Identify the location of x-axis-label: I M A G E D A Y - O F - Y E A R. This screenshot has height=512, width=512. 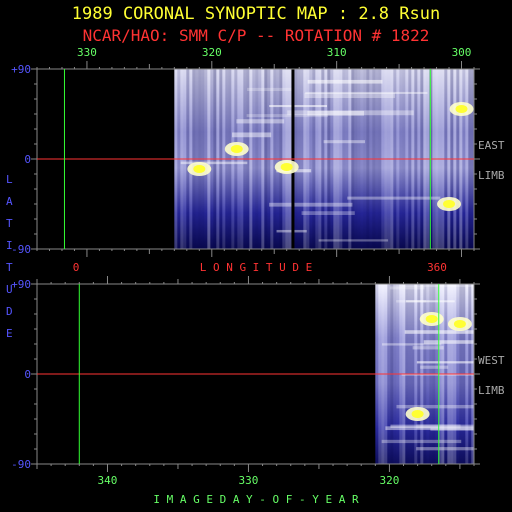
(256, 499).